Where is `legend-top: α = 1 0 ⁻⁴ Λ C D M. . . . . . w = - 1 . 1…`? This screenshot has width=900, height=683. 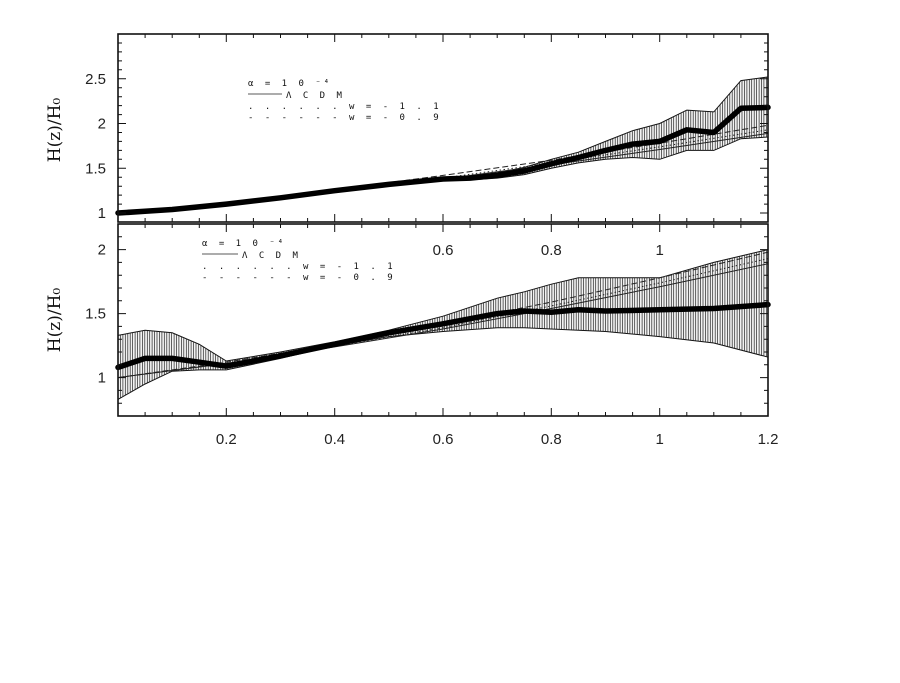
legend-top: α = 1 0 ⁻⁴ Λ C D M. . . . . . w = - 1 . 1… is located at coordinates (345, 101).